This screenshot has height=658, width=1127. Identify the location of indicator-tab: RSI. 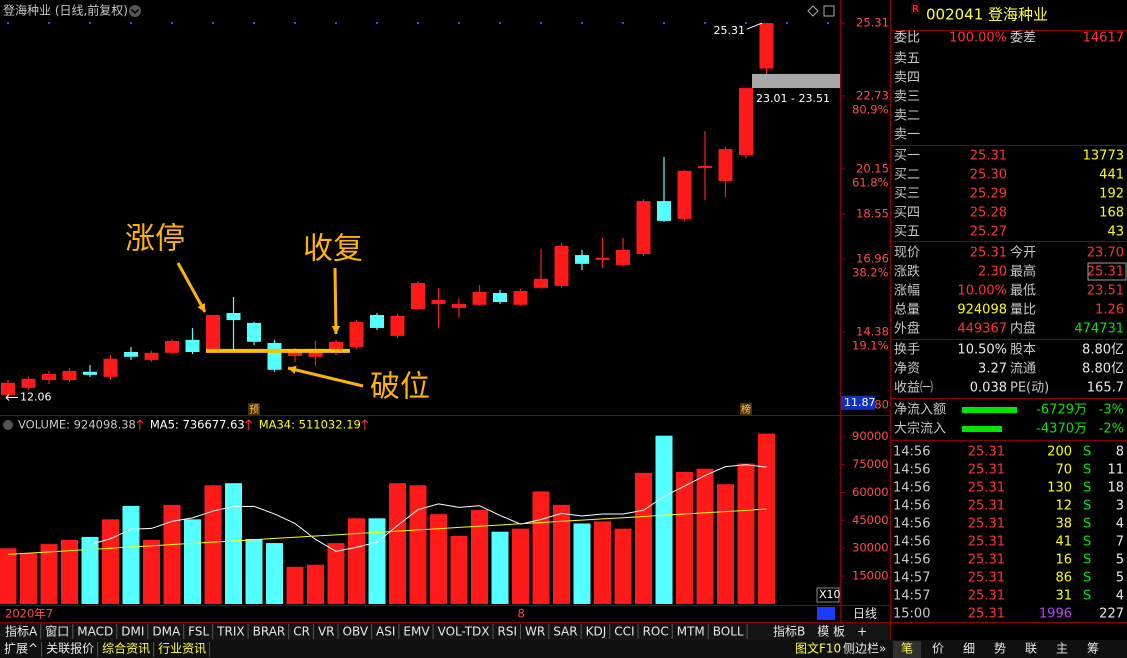
(508, 632).